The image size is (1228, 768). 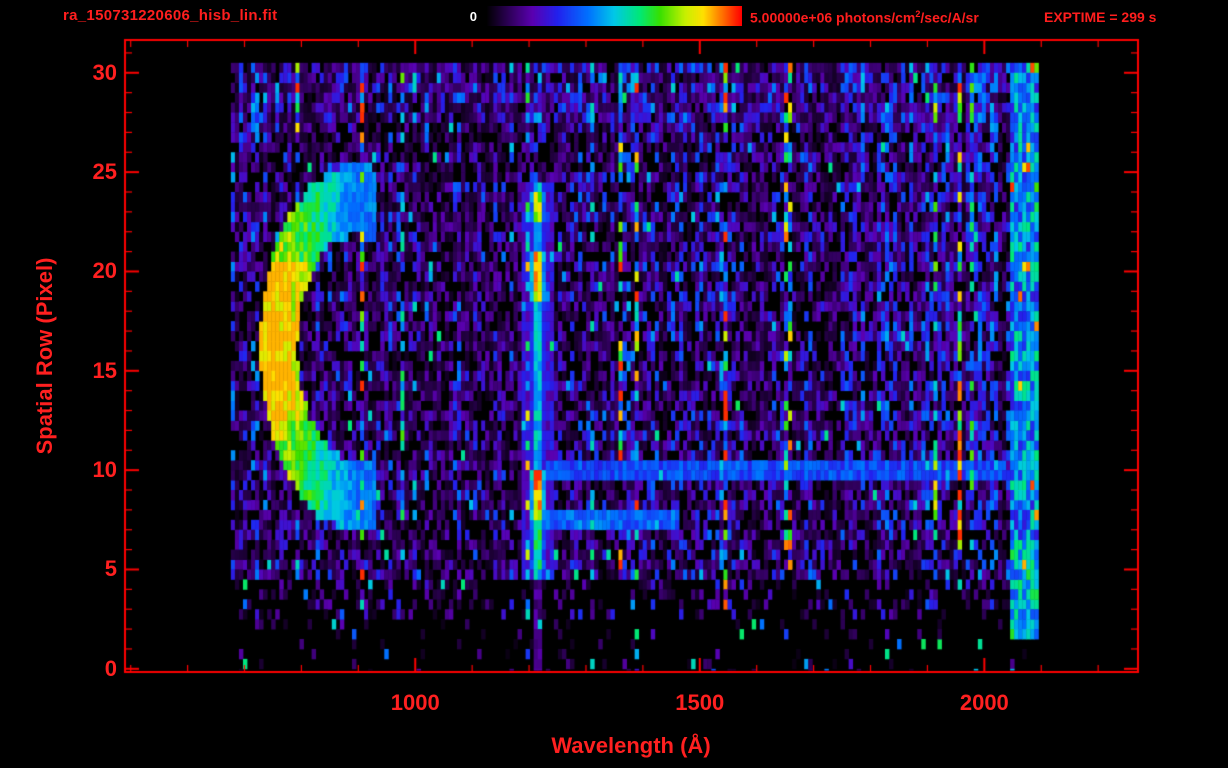 What do you see at coordinates (104, 172) in the screenshot?
I see `y-tick-label-5: 25` at bounding box center [104, 172].